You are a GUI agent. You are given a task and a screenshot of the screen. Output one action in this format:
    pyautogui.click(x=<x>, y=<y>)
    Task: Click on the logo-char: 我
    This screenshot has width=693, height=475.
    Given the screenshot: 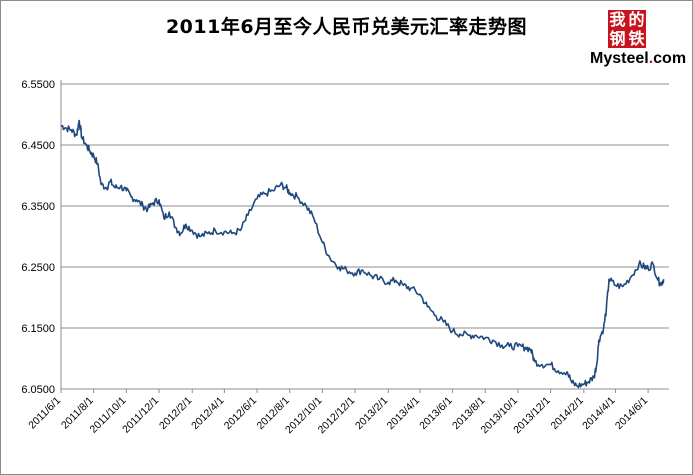 What is the action you would take?
    pyautogui.click(x=617, y=19)
    